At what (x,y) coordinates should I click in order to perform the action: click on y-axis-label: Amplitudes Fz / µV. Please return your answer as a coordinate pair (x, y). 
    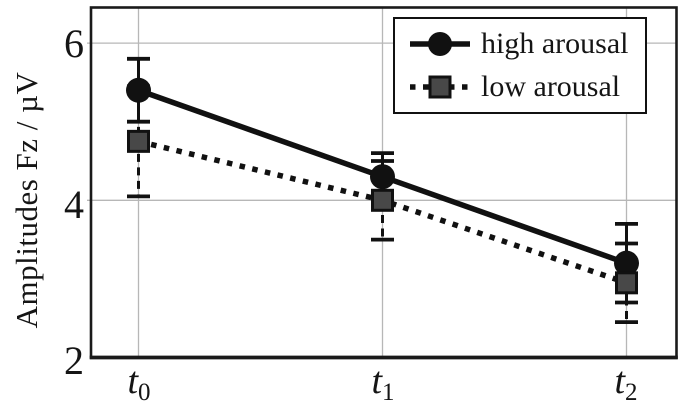
    Looking at the image, I should click on (26, 200).